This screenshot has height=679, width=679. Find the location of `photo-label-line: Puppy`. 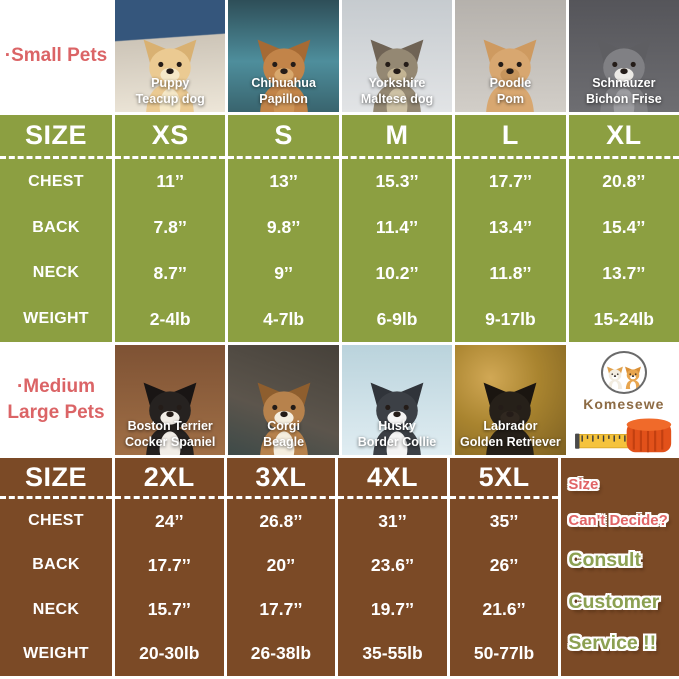

photo-label-line: Puppy is located at coordinates (170, 82).